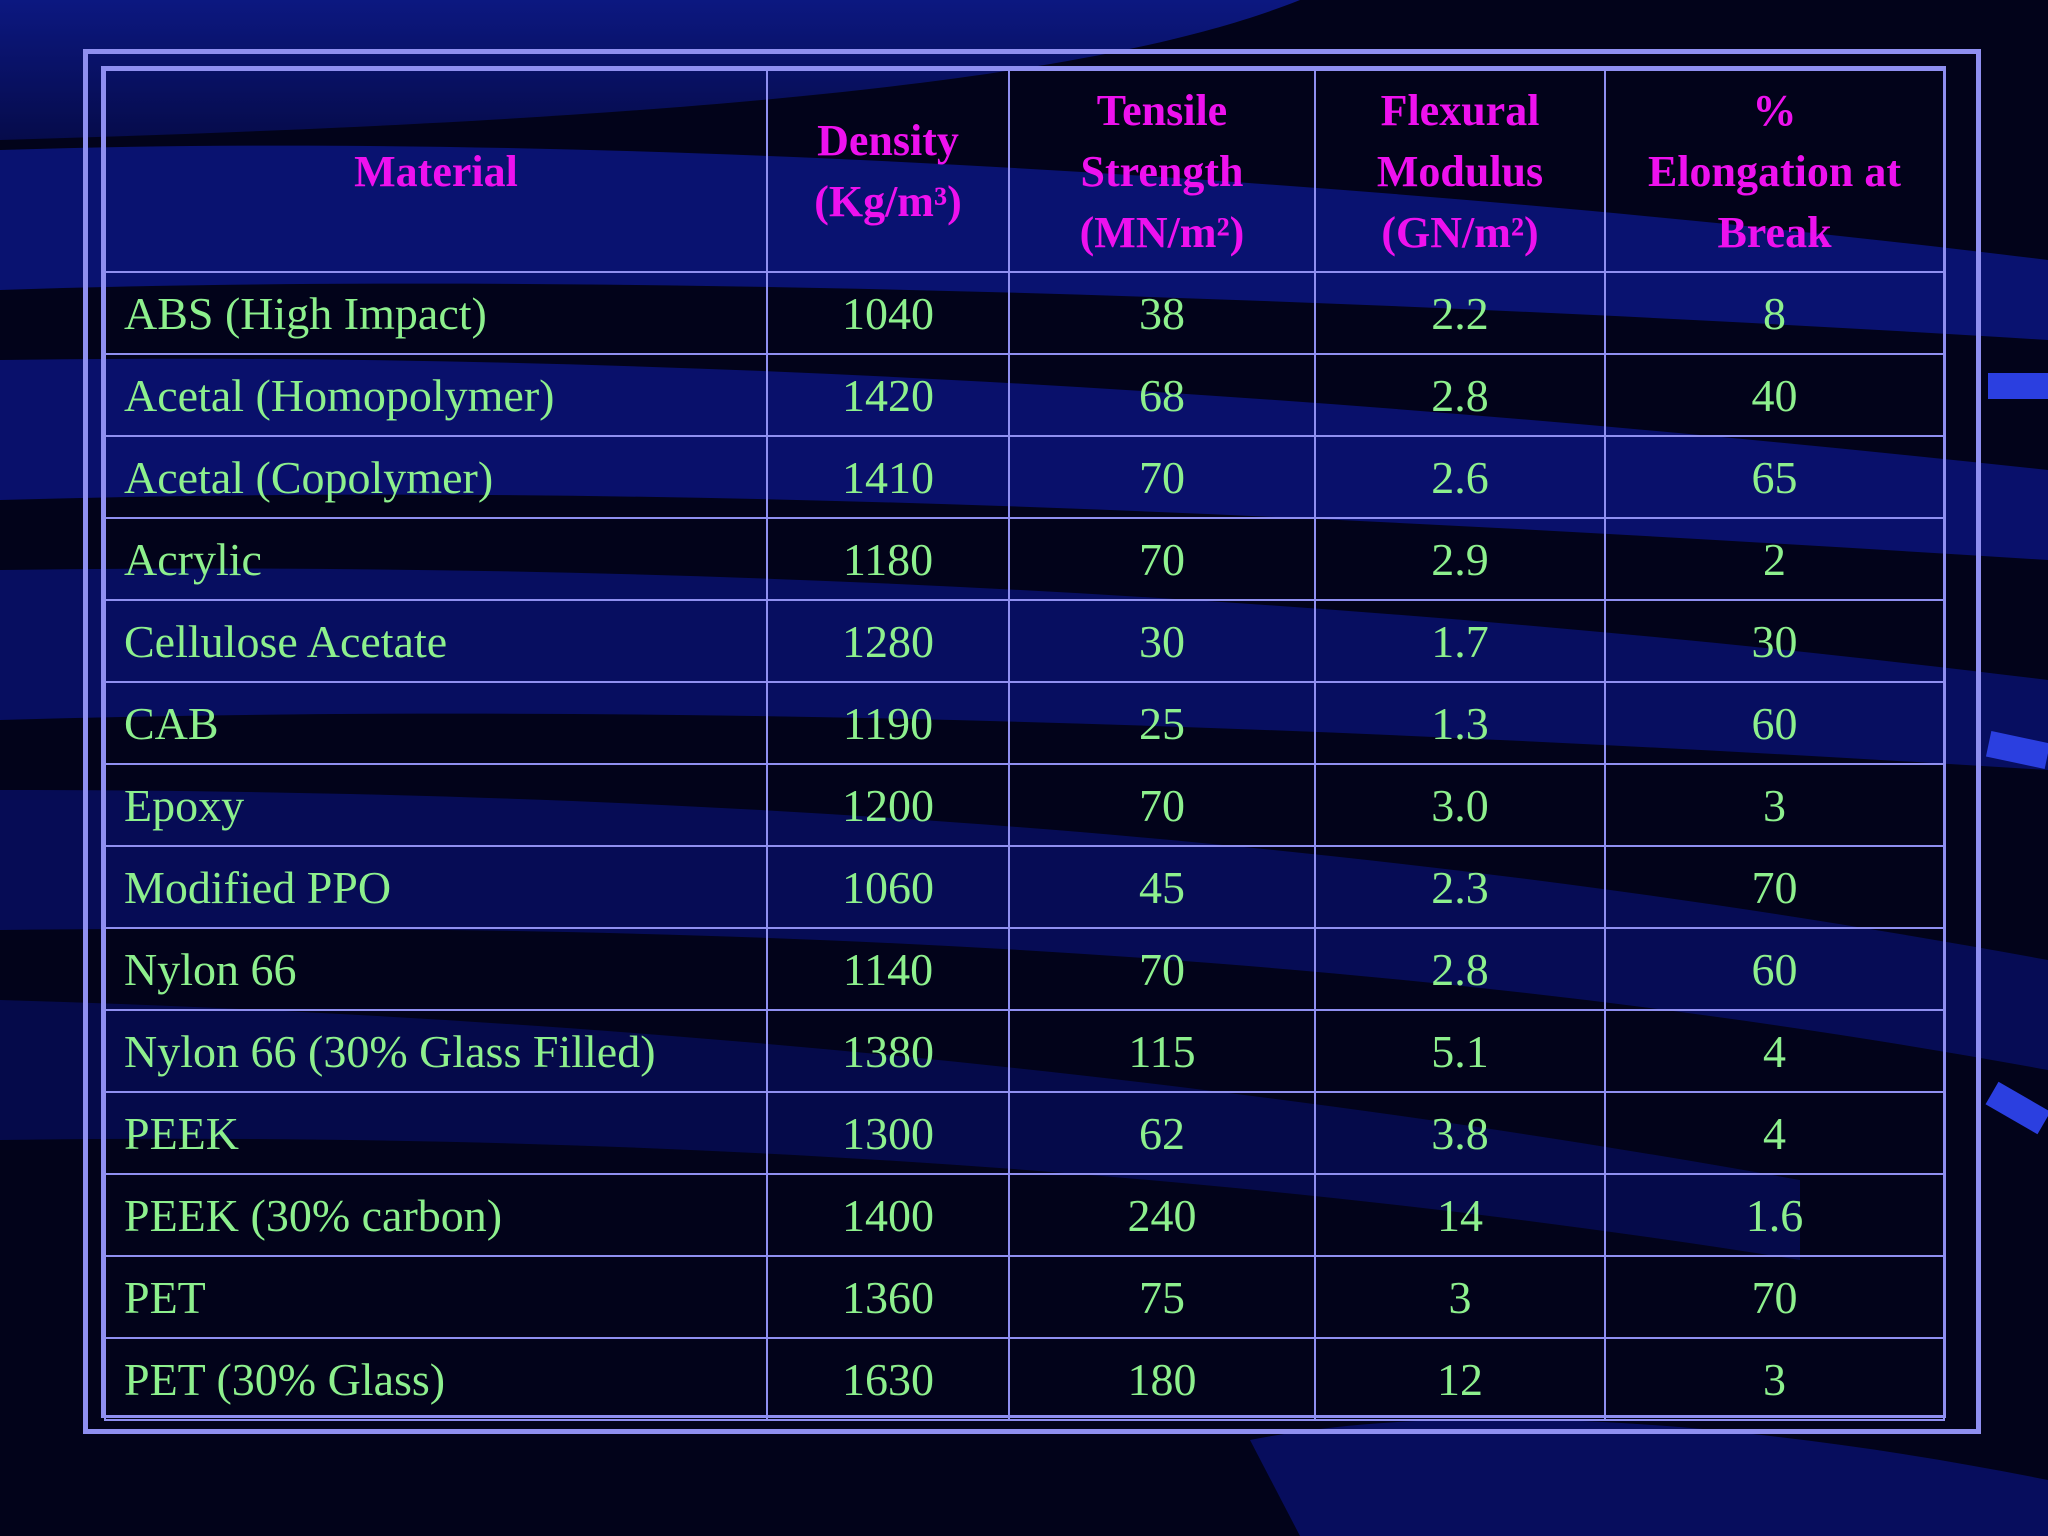  I want to click on cell-tensile-strength: 25, so click(1162, 723).